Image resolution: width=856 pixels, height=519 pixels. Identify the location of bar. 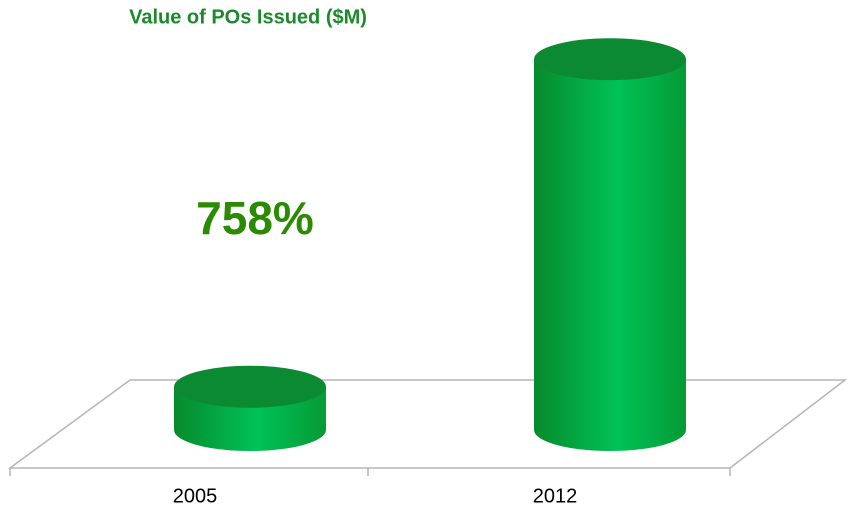
(610, 255).